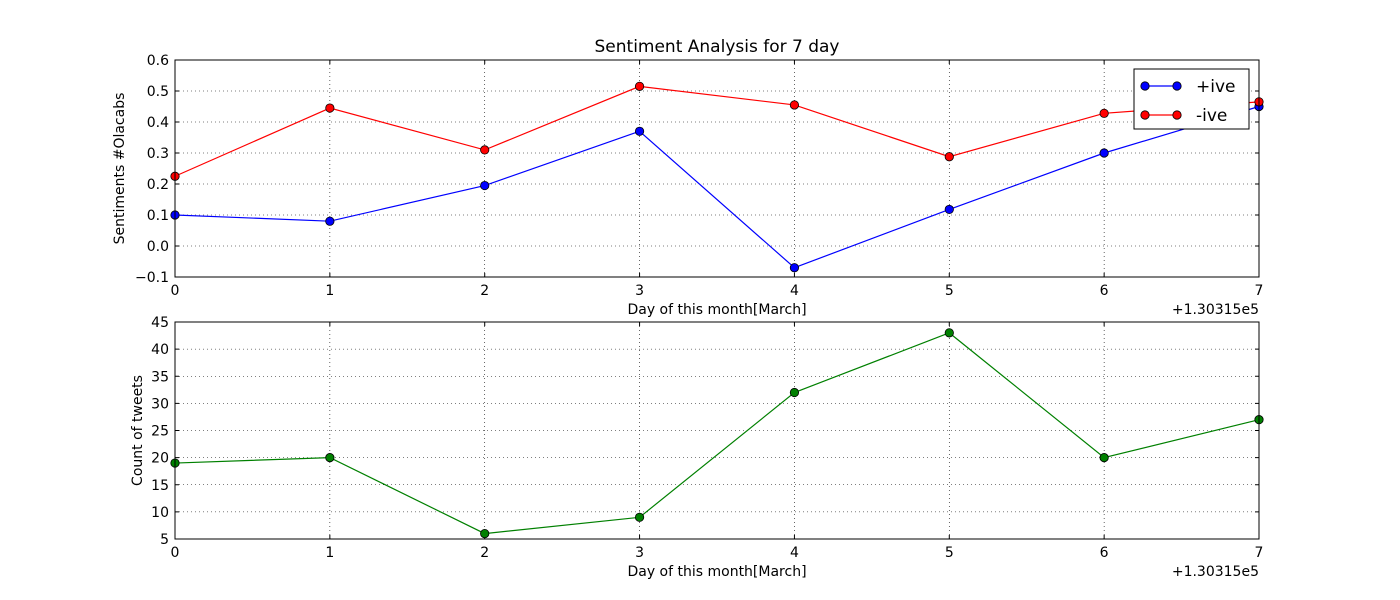 This screenshot has width=1400, height=600. Describe the element at coordinates (160, 459) in the screenshot. I see `chart1-y-tick-label: 20` at that location.